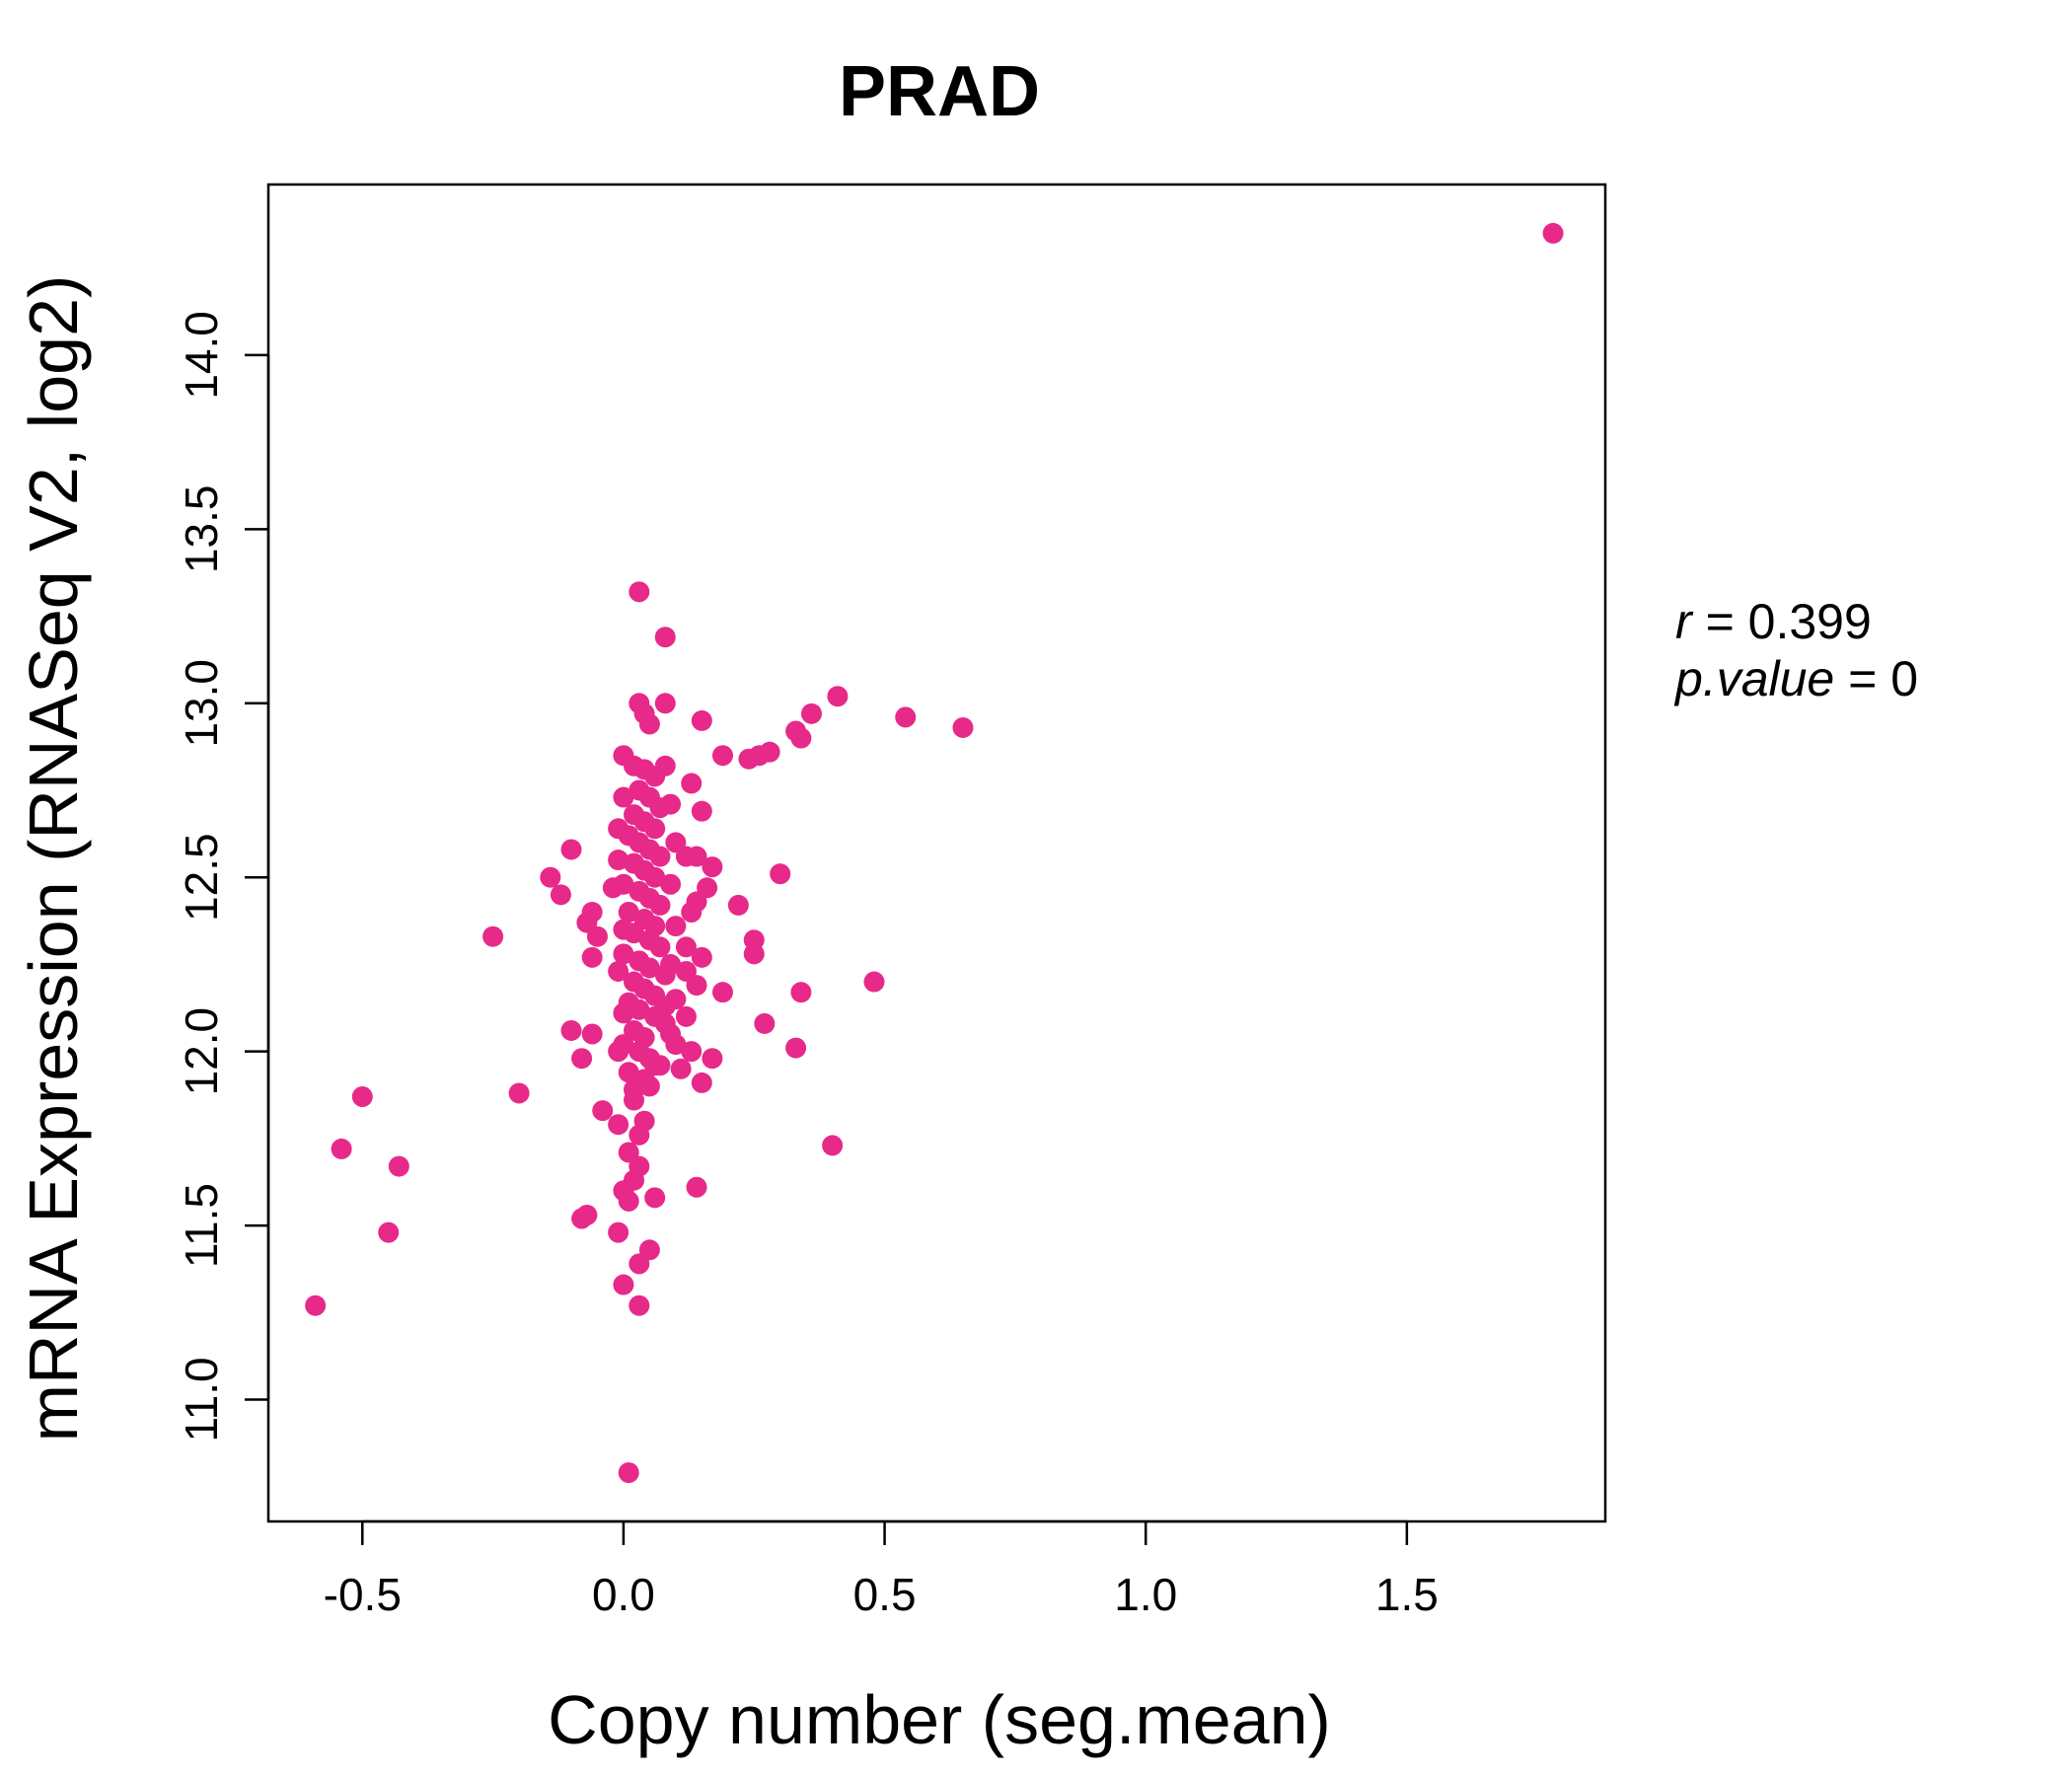 The height and width of the screenshot is (1776, 2072). I want to click on x-tick-label: 0.0, so click(624, 1595).